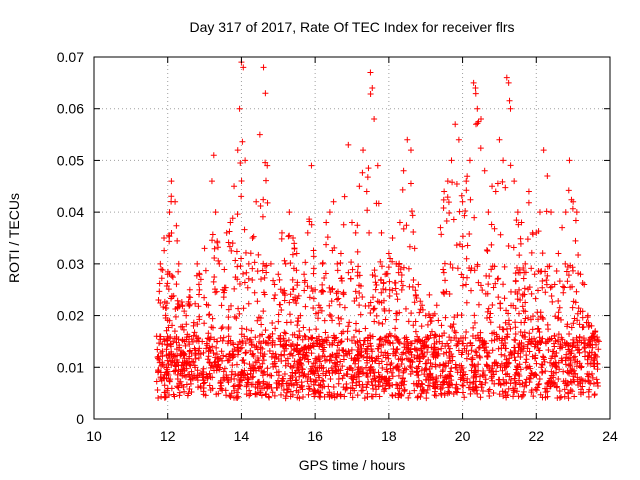 This screenshot has height=480, width=640. Describe the element at coordinates (463, 436) in the screenshot. I see `x-tick-label: 20` at that location.